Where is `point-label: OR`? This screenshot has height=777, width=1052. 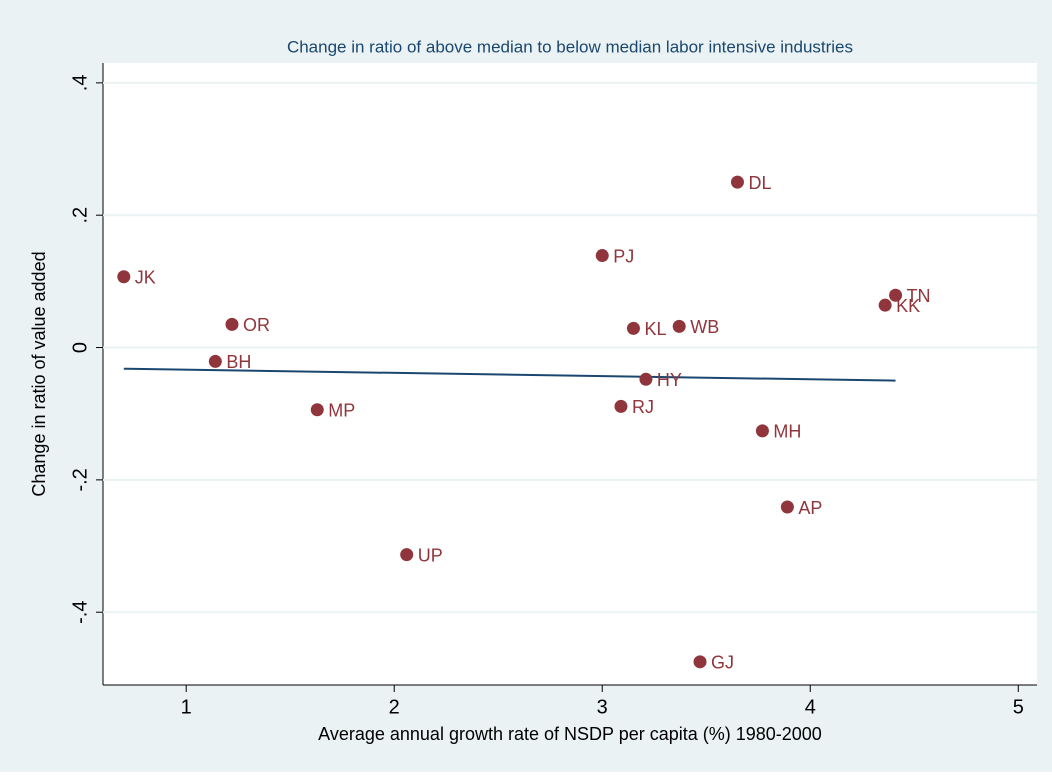 point-label: OR is located at coordinates (256, 325).